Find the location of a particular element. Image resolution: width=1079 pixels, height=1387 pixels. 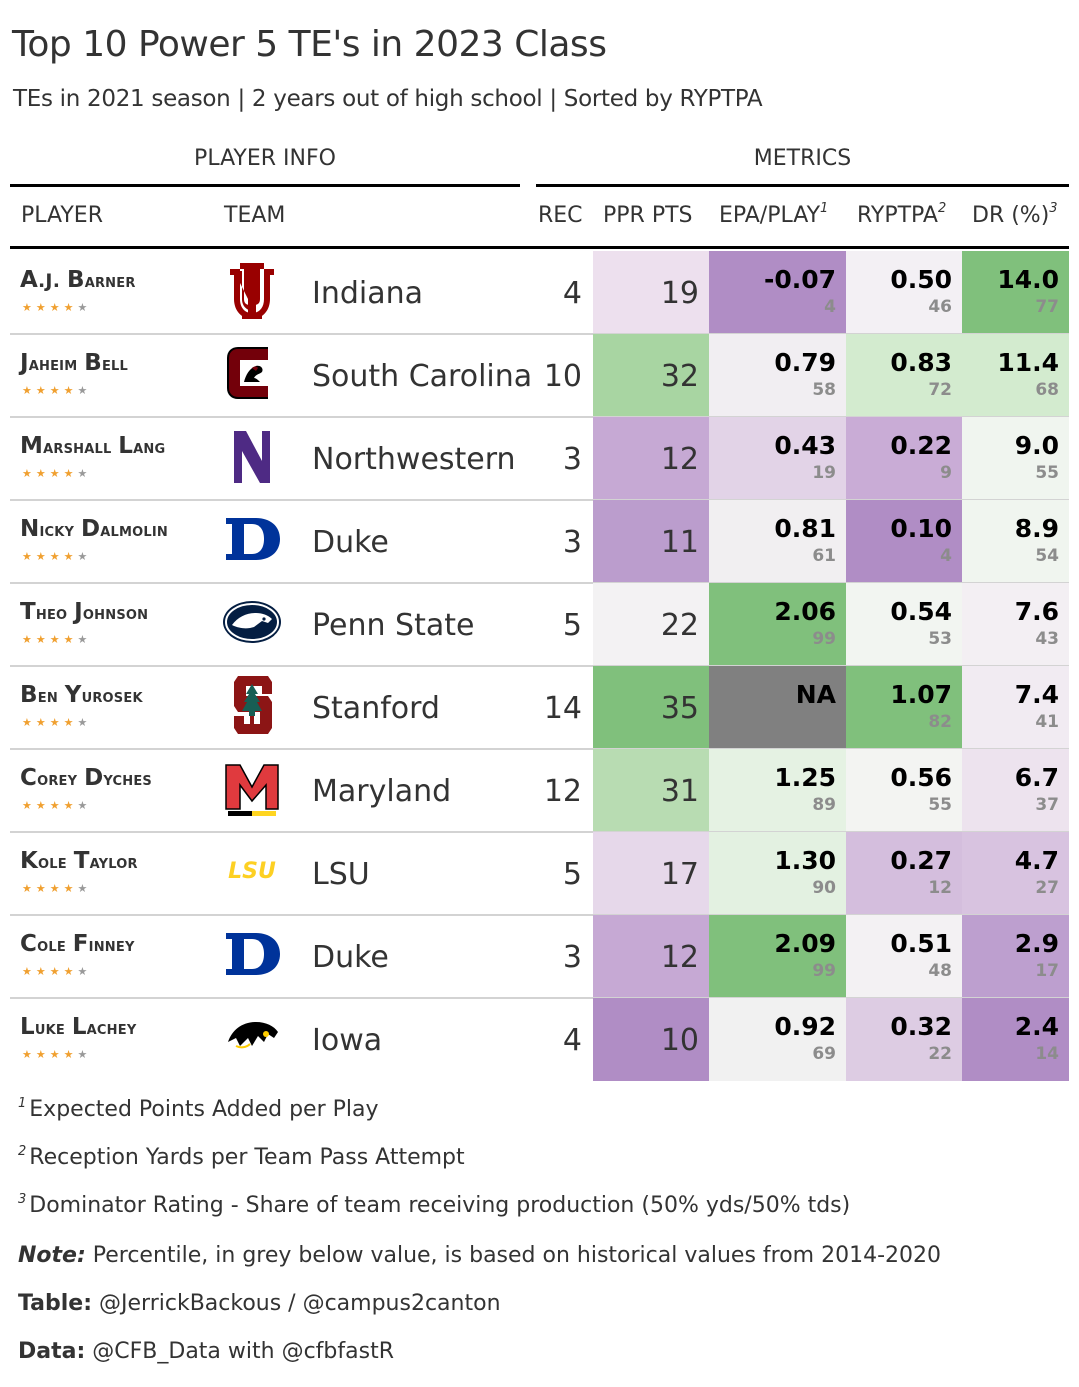

player-name: Luke Lachey is located at coordinates (78, 1027).